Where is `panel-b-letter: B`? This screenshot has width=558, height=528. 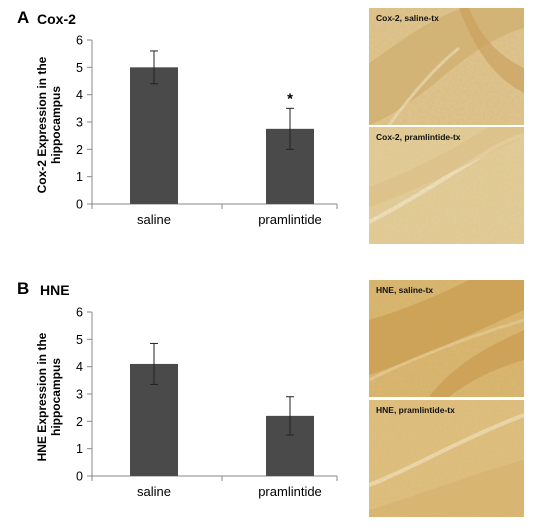 panel-b-letter: B is located at coordinates (23, 288).